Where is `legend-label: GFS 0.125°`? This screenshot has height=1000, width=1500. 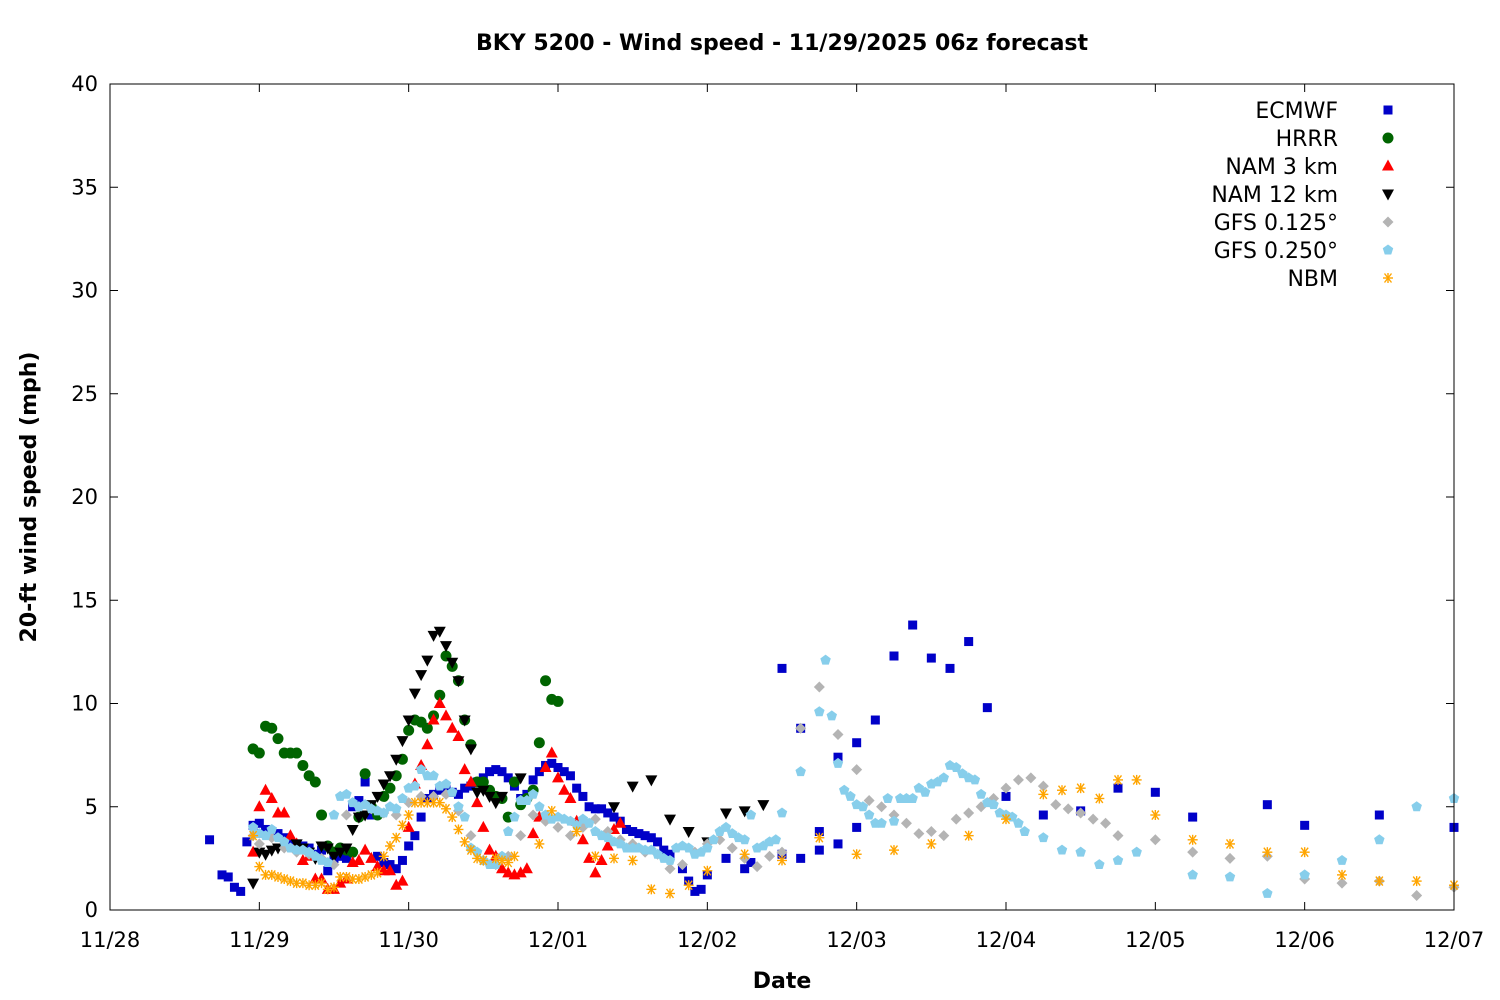 legend-label: GFS 0.125° is located at coordinates (1276, 223).